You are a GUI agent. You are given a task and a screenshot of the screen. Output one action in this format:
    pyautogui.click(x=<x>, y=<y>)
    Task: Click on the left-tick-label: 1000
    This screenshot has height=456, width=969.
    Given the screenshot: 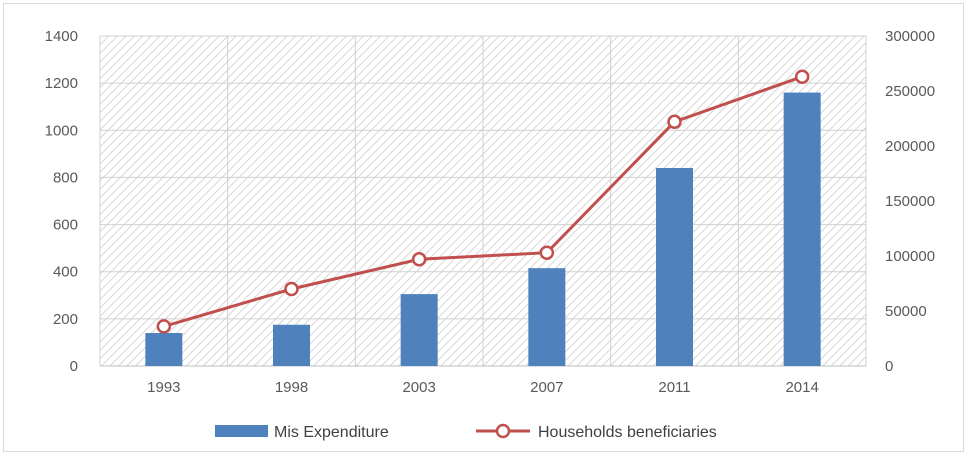 What is the action you would take?
    pyautogui.click(x=61, y=130)
    